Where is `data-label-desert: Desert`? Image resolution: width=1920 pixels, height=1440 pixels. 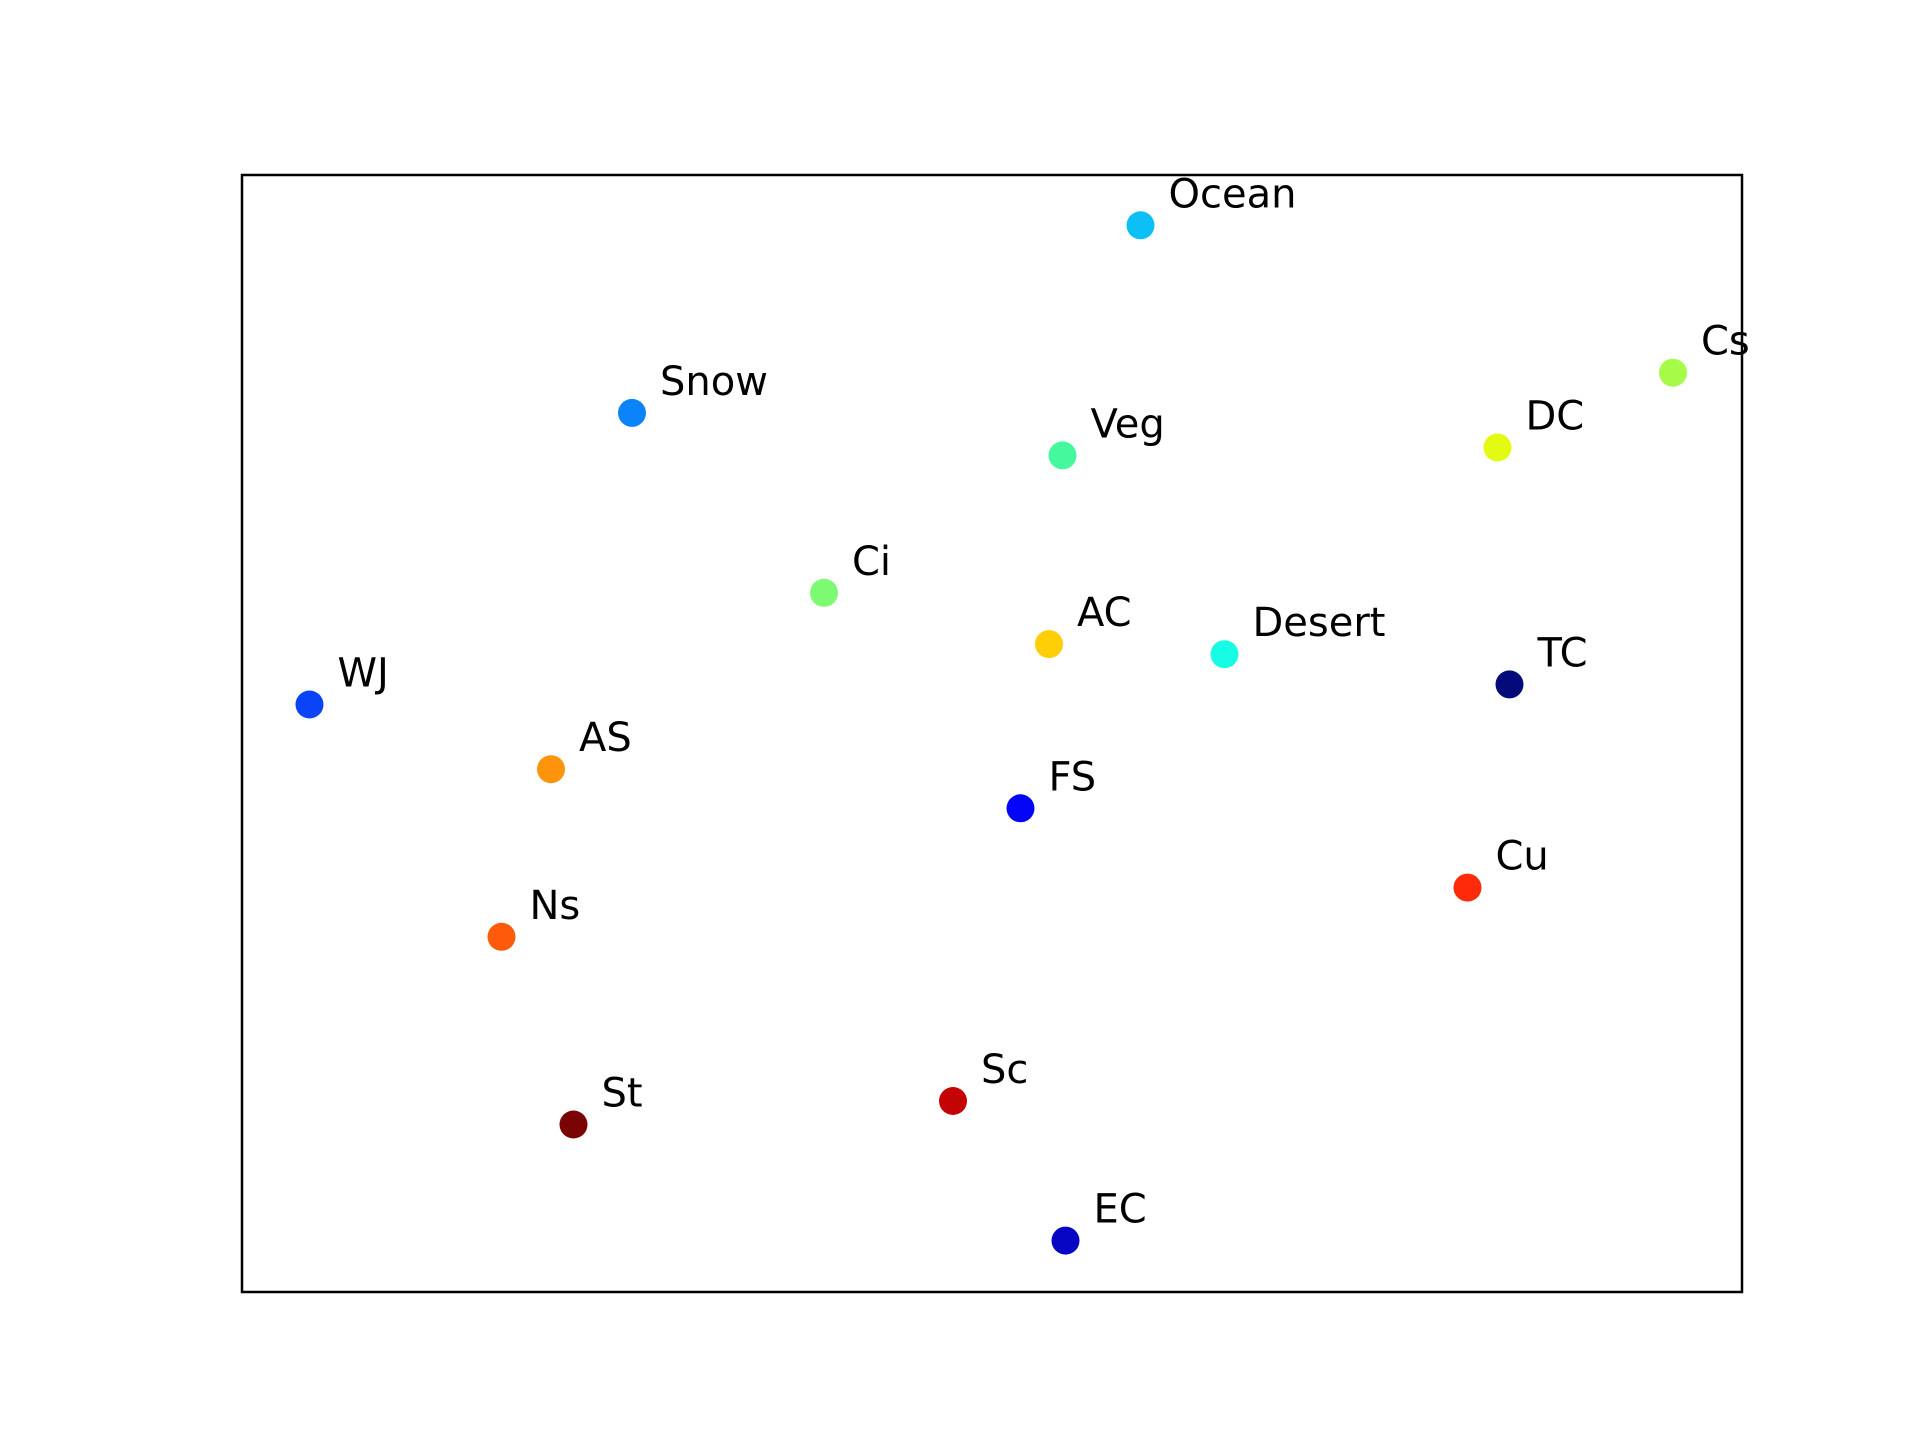 data-label-desert: Desert is located at coordinates (1319, 623).